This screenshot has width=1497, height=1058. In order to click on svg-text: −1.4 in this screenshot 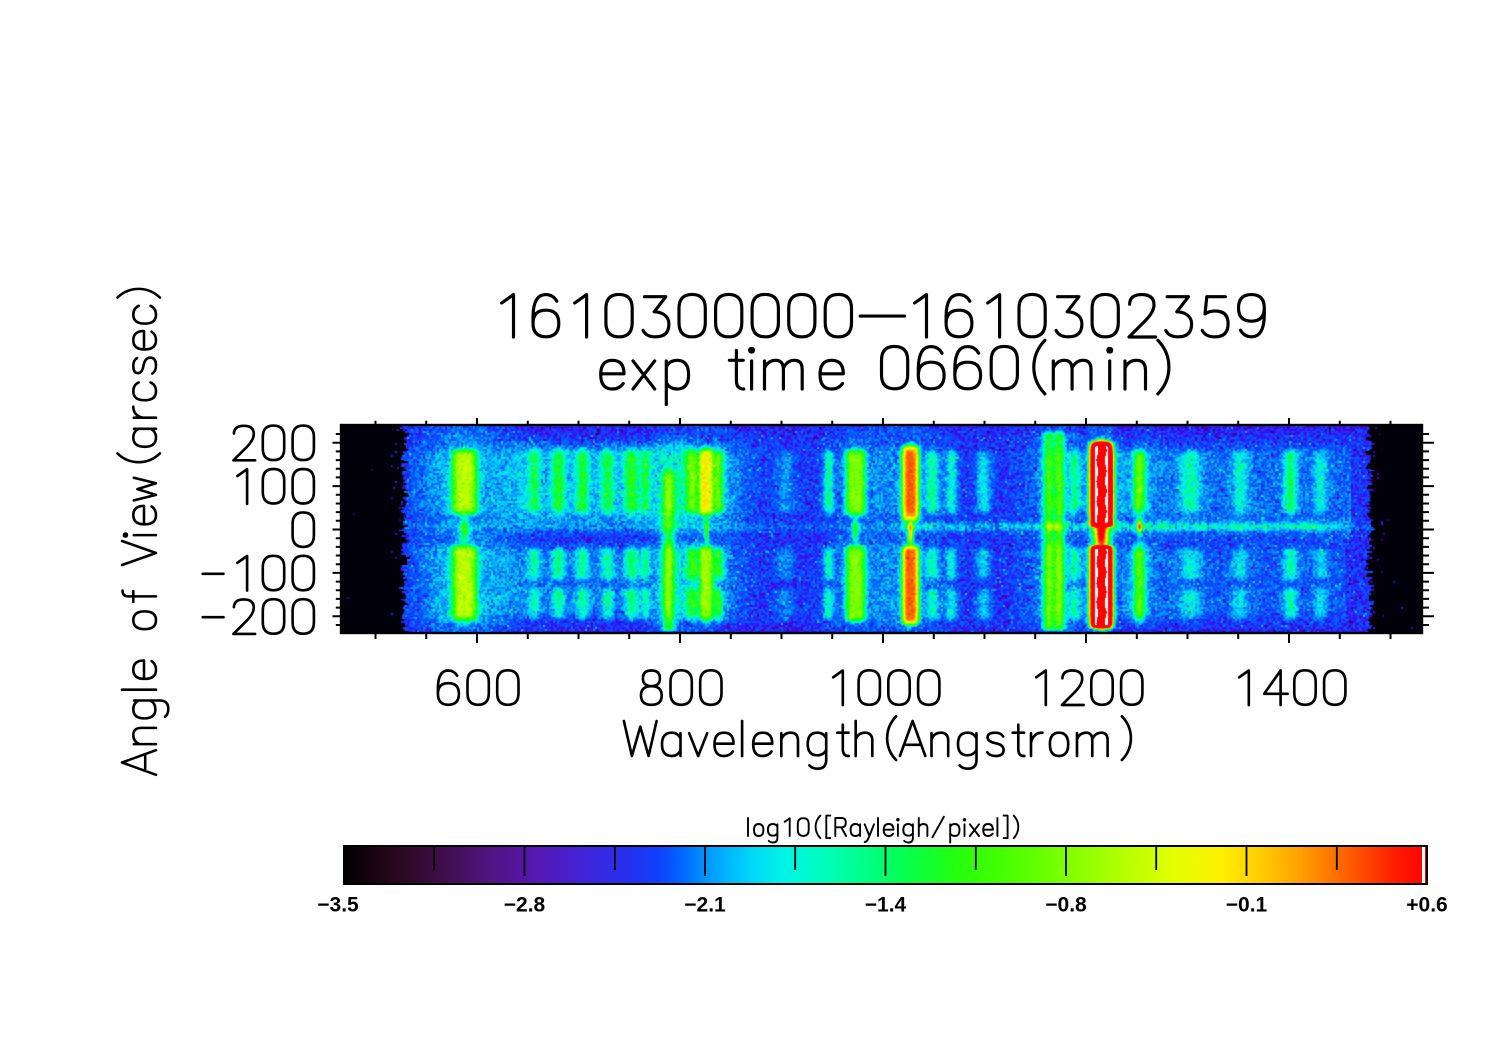, I will do `click(886, 905)`.